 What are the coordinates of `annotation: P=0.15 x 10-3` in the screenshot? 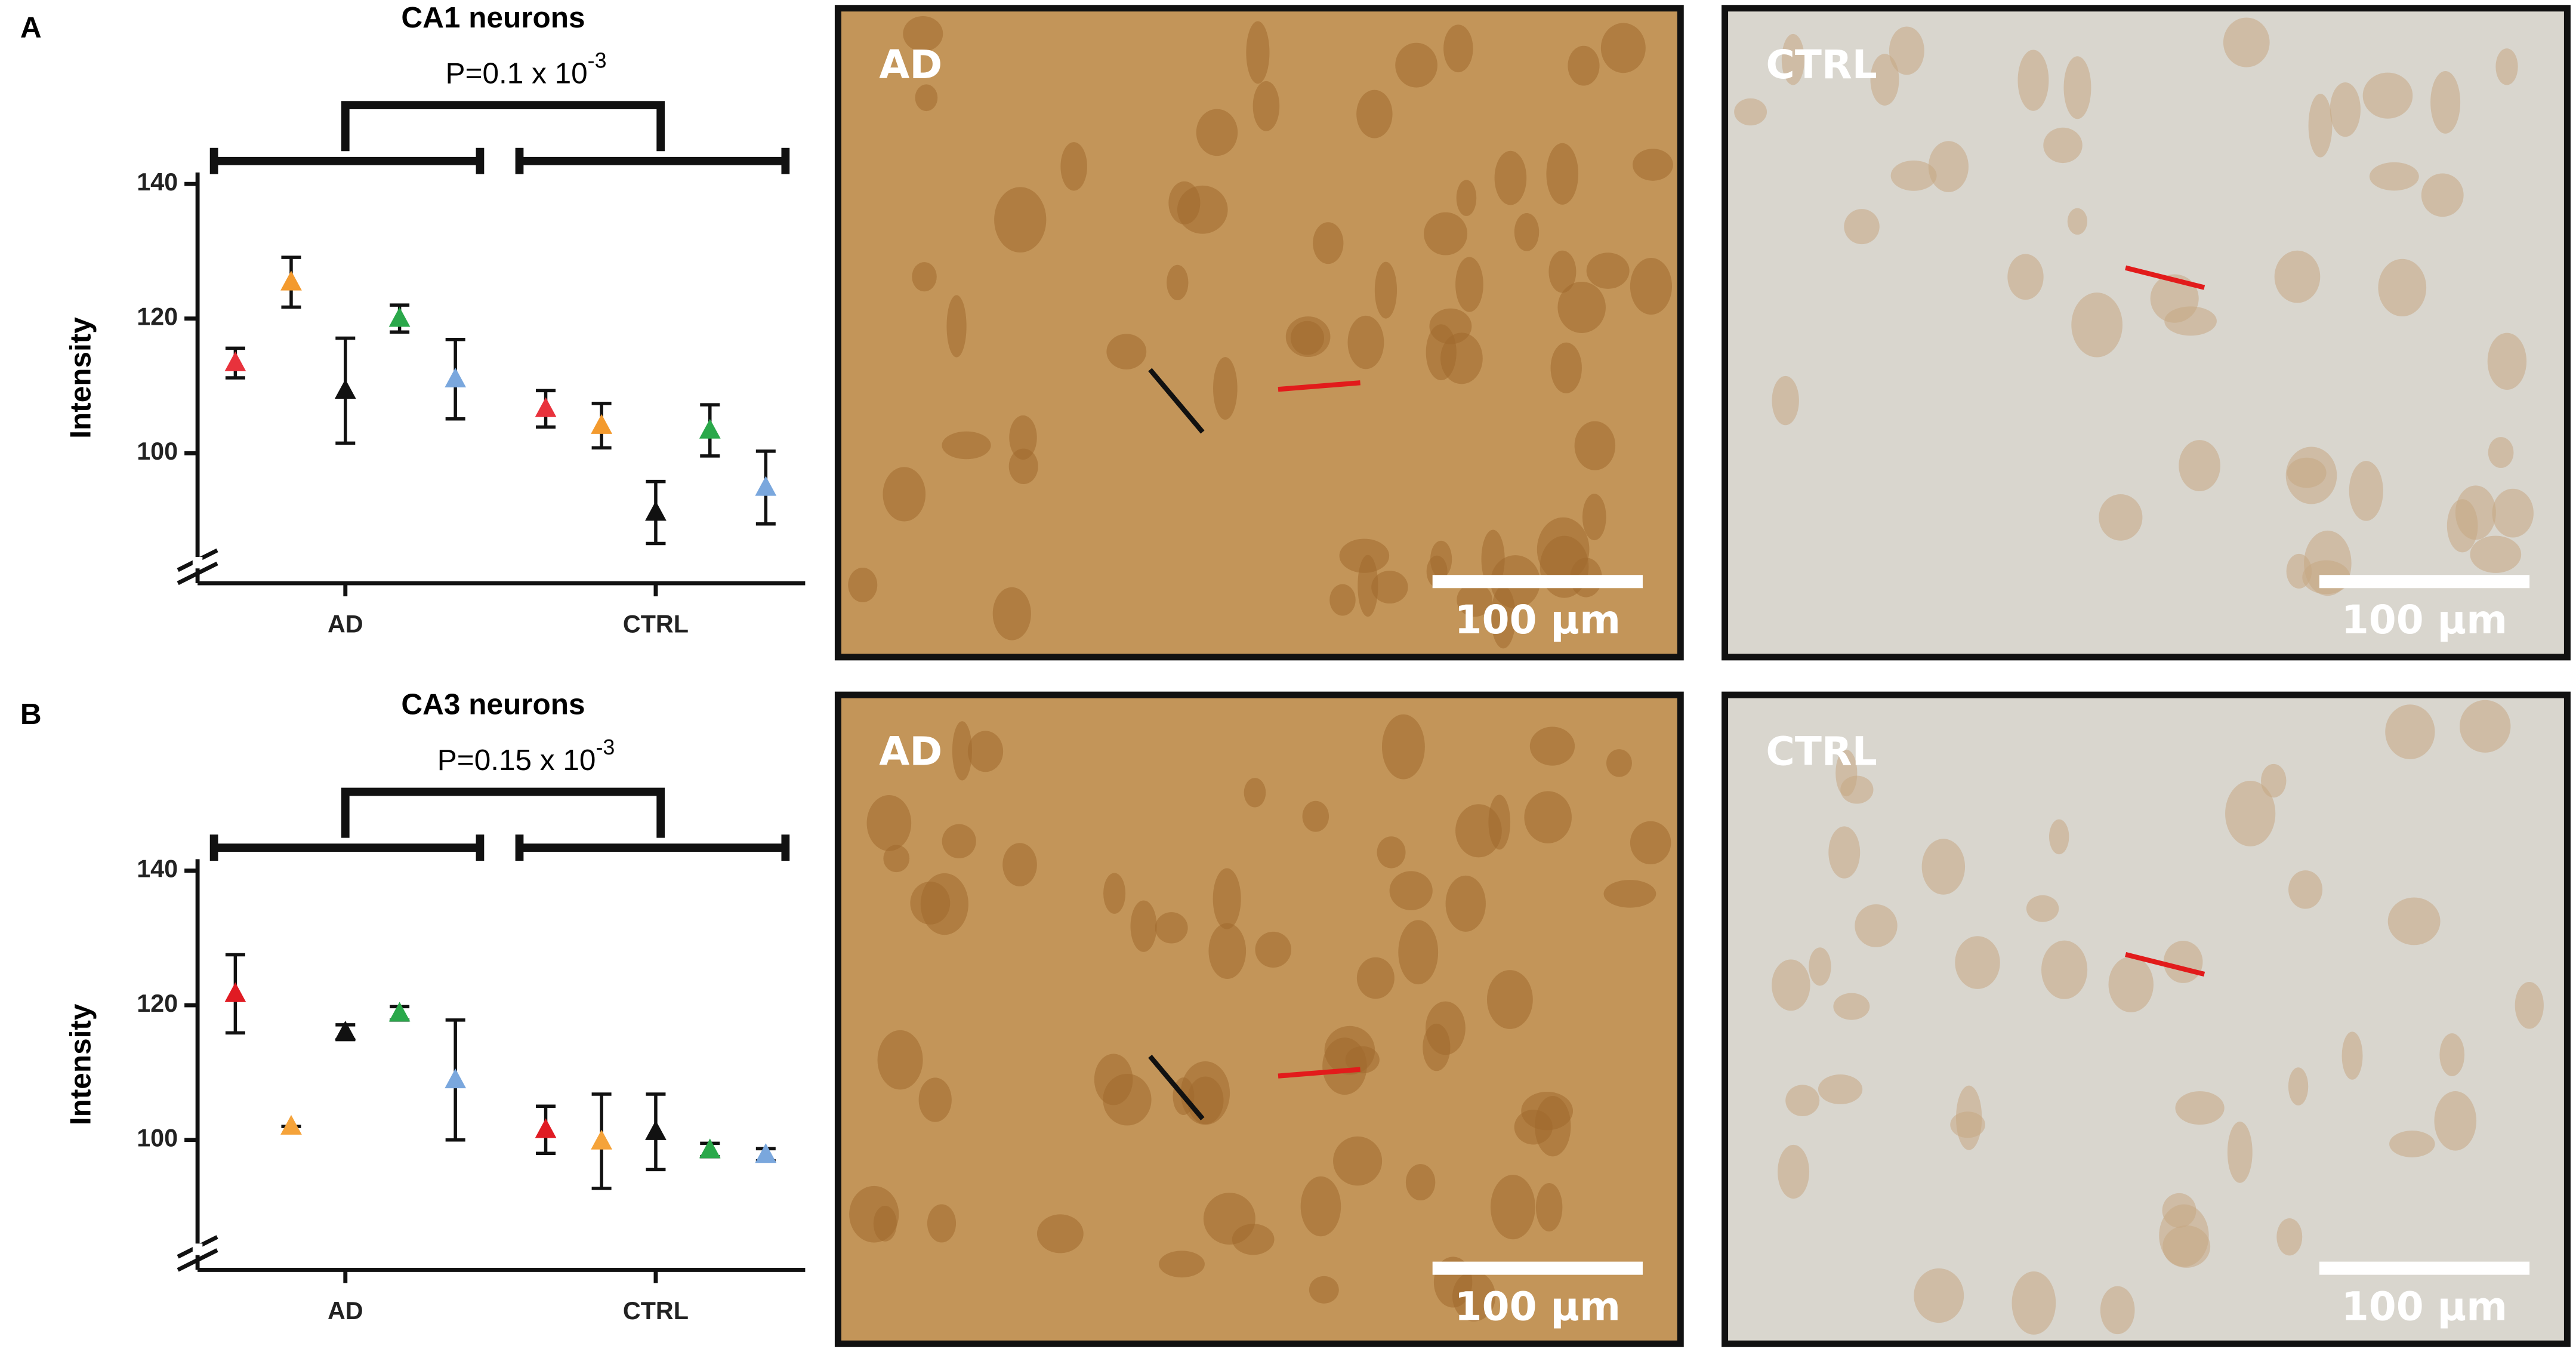 It's located at (526, 756).